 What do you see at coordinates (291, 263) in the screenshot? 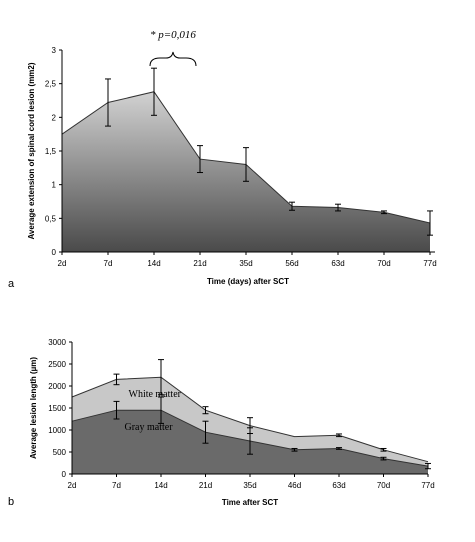
I see `a-xtick-label: 56d` at bounding box center [291, 263].